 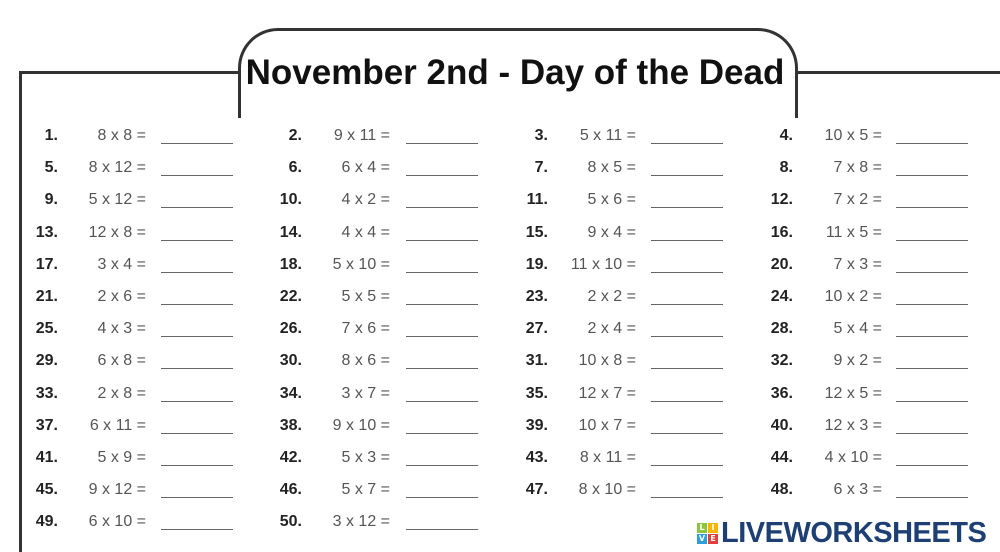 What do you see at coordinates (121, 296) in the screenshot?
I see `problem-expression: 2 x 6 =` at bounding box center [121, 296].